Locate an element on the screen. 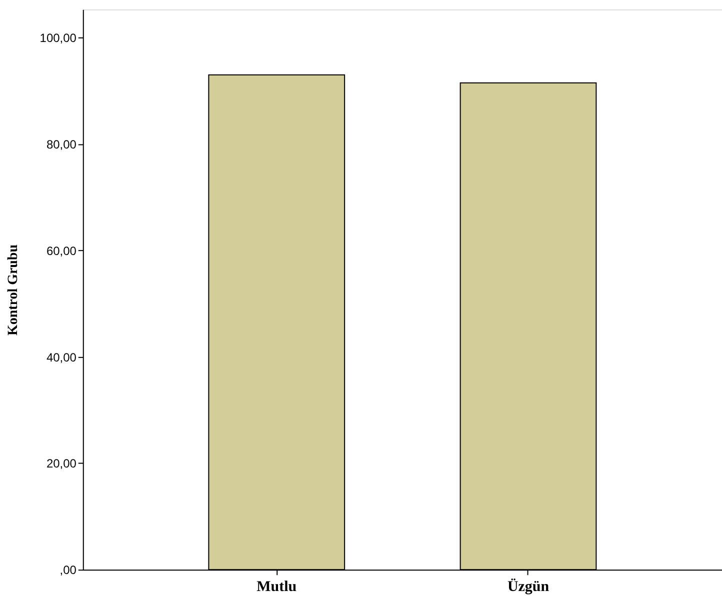 Image resolution: width=722 pixels, height=603 pixels. y-tick-label: 100,00 is located at coordinates (58, 38).